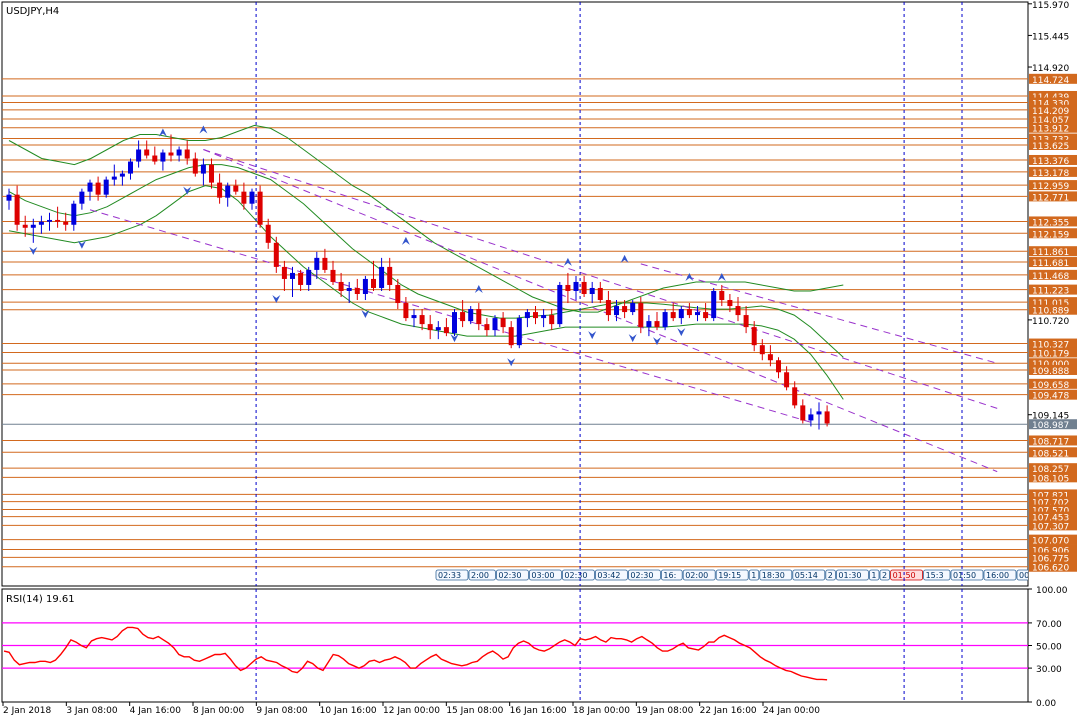 This screenshot has height=724, width=1080. What do you see at coordinates (729, 575) in the screenshot?
I see `session-label-text: 19:15` at bounding box center [729, 575].